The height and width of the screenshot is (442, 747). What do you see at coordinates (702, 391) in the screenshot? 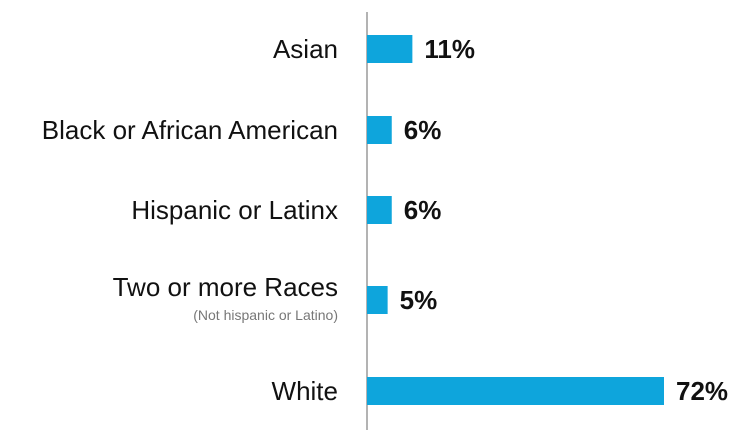
I see `value-label-4: 72%` at bounding box center [702, 391].